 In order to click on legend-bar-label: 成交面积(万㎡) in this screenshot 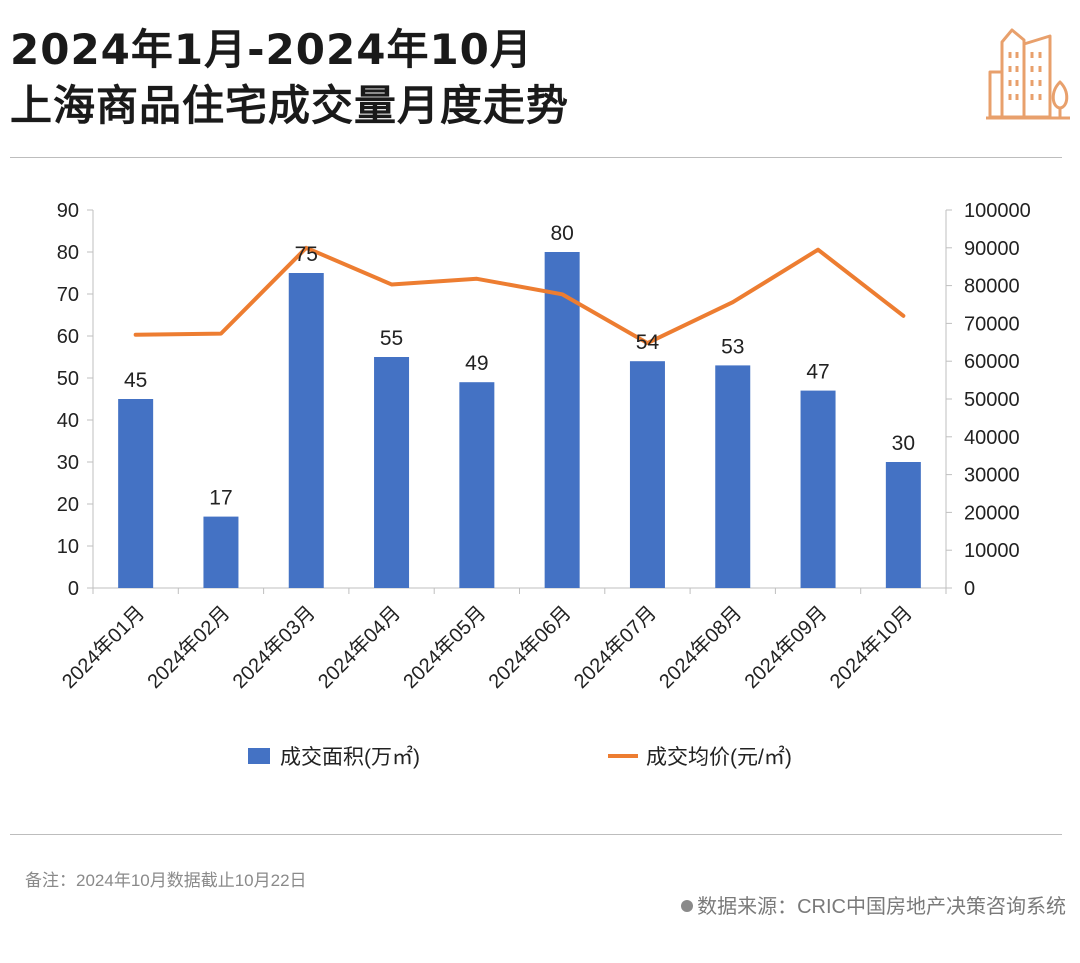, I will do `click(350, 757)`.